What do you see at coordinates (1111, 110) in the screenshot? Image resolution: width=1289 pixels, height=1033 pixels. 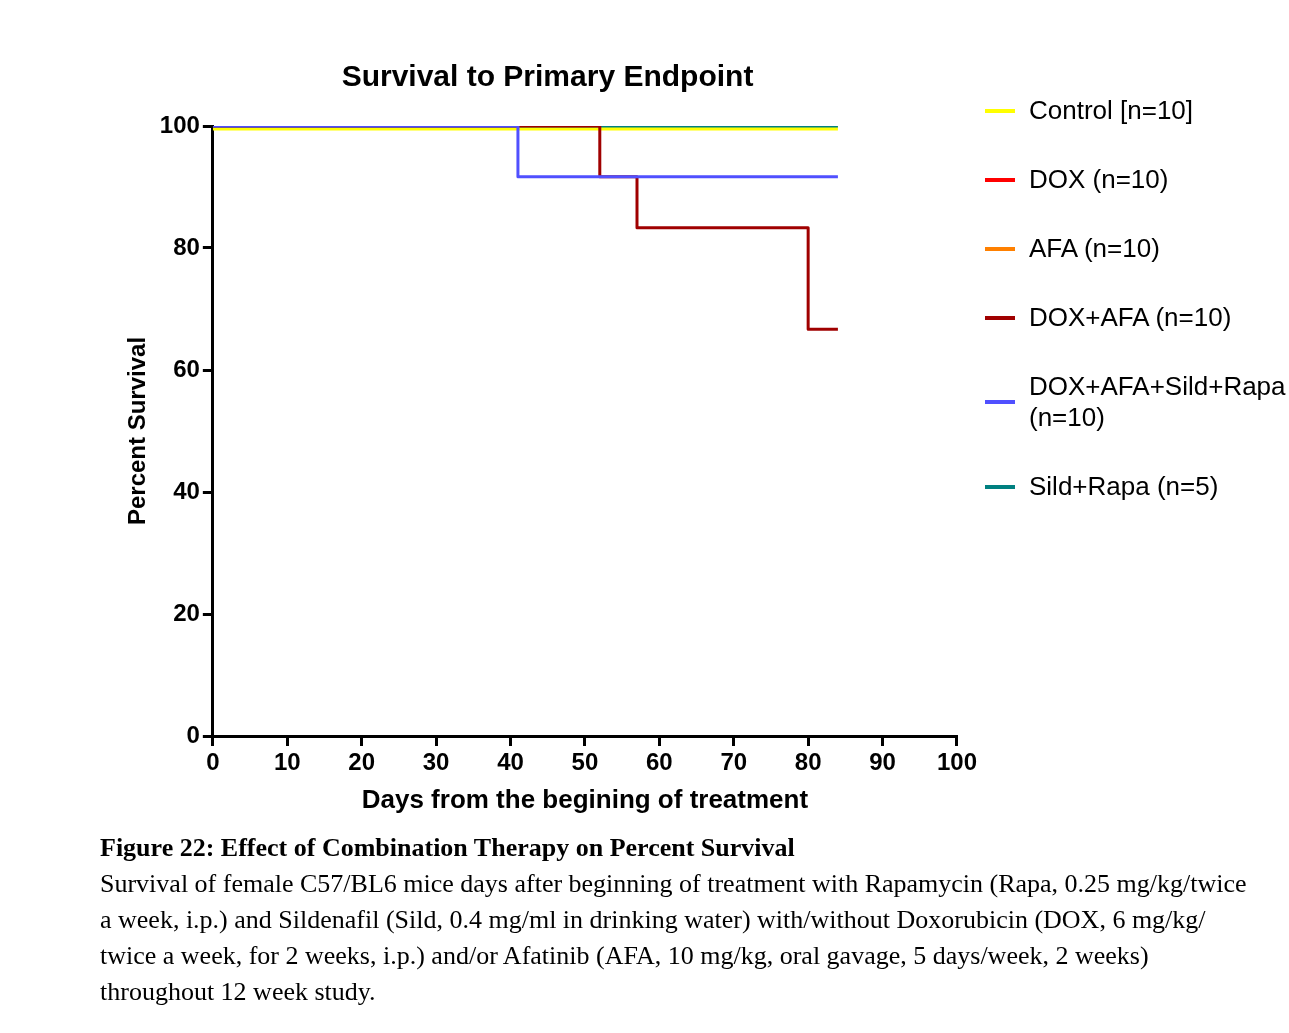 I see `legend-label: Control [n=10]` at bounding box center [1111, 110].